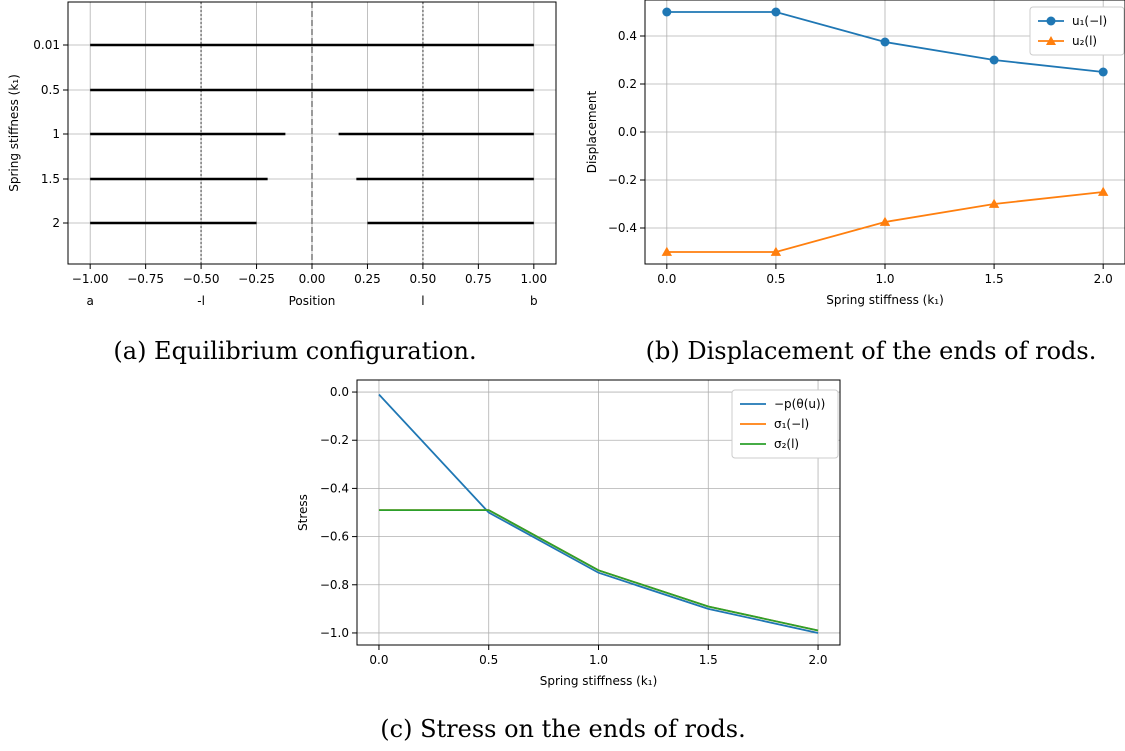 The width and height of the screenshot is (1125, 751). Describe the element at coordinates (201, 301) in the screenshot. I see `x-annotation-label: -l` at that location.